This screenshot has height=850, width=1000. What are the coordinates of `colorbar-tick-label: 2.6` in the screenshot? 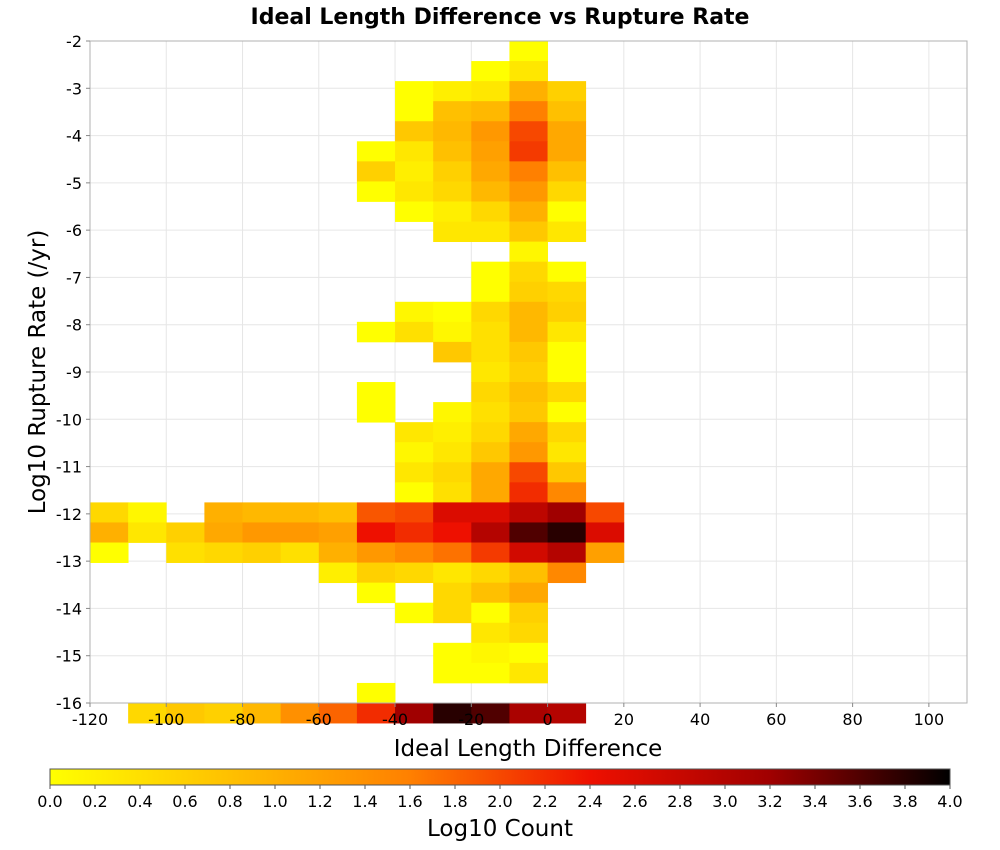 It's located at (634, 801).